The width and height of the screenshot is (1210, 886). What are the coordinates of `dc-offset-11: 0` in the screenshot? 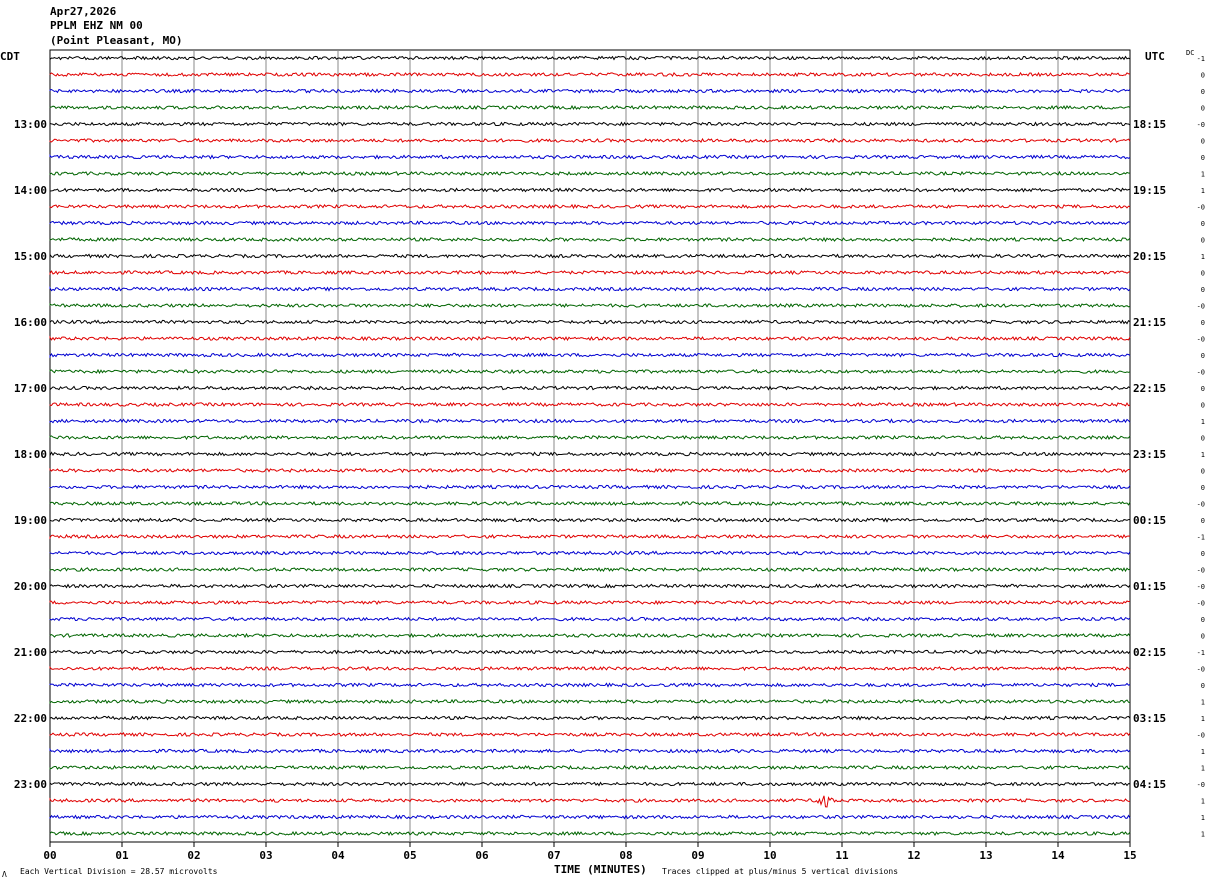 It's located at (1203, 241).